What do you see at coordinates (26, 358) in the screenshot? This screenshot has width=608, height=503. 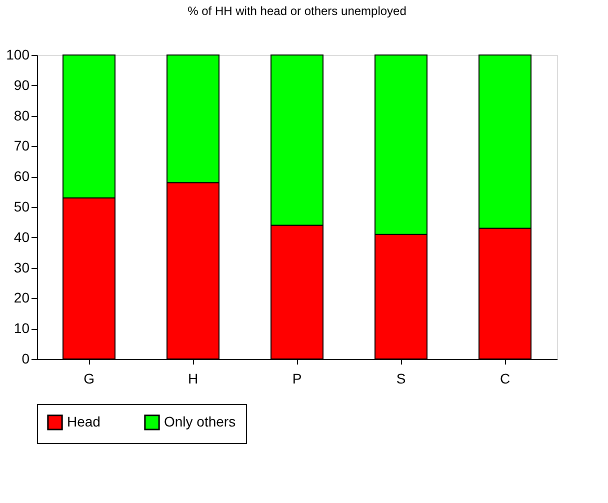 I see `y-tick-label: 0` at bounding box center [26, 358].